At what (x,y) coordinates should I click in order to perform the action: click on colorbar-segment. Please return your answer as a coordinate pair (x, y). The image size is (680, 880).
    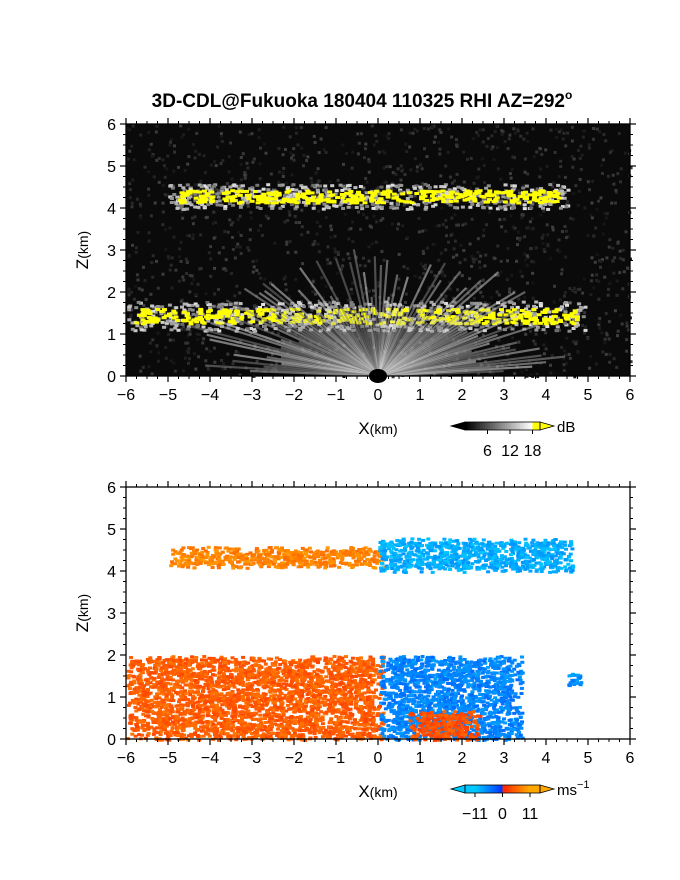
    Looking at the image, I should click on (487, 426).